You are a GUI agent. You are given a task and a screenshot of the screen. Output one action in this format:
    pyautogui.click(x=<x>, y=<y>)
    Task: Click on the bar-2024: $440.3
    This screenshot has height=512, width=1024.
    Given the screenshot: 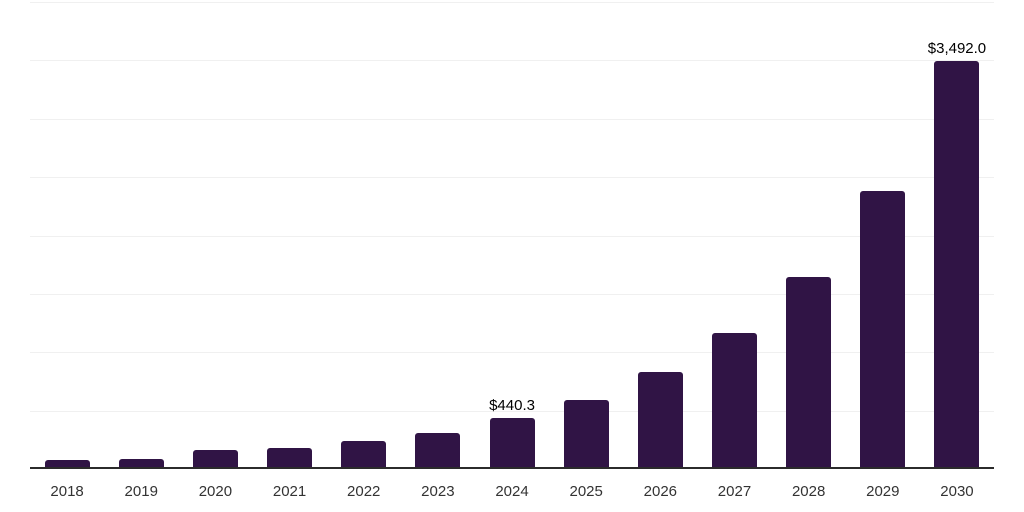 What is the action you would take?
    pyautogui.click(x=512, y=433)
    